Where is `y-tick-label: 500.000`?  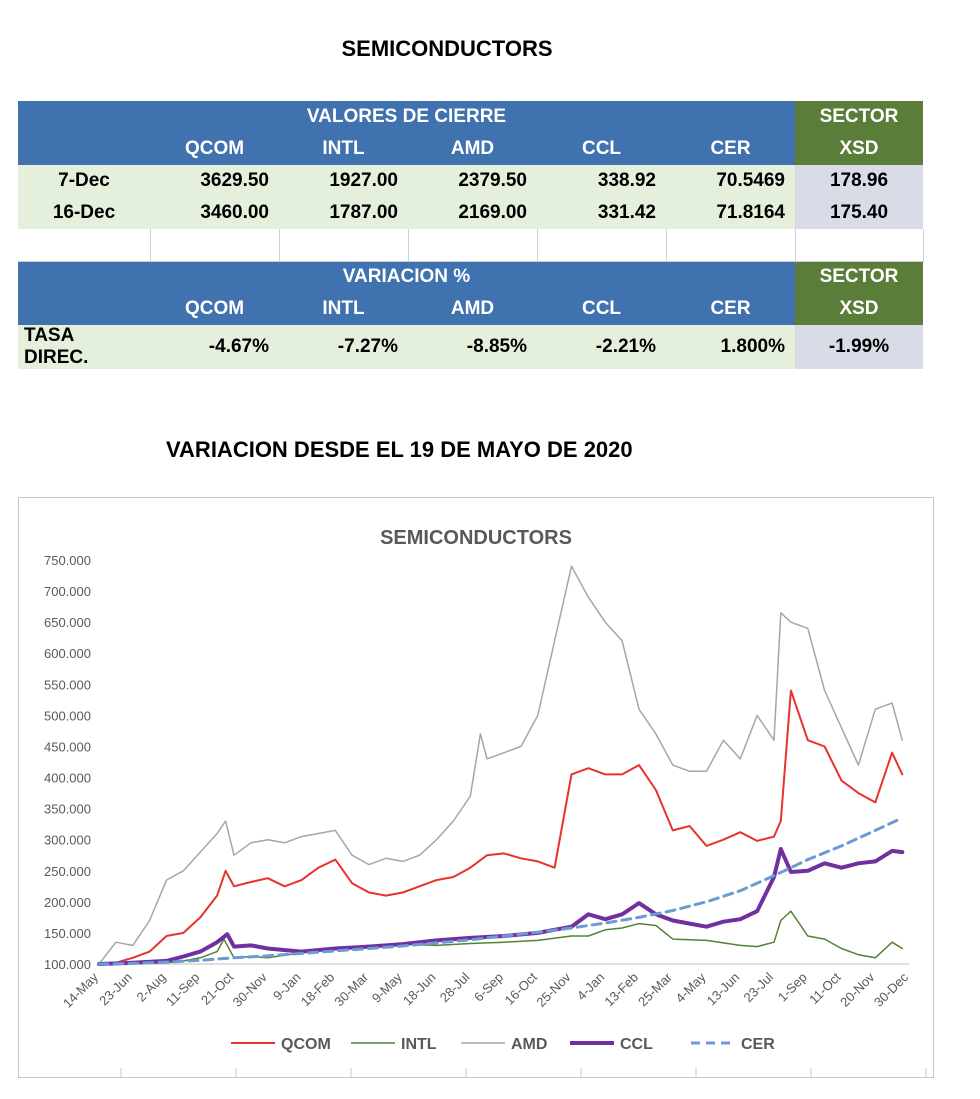
y-tick-label: 500.000 is located at coordinates (67, 715).